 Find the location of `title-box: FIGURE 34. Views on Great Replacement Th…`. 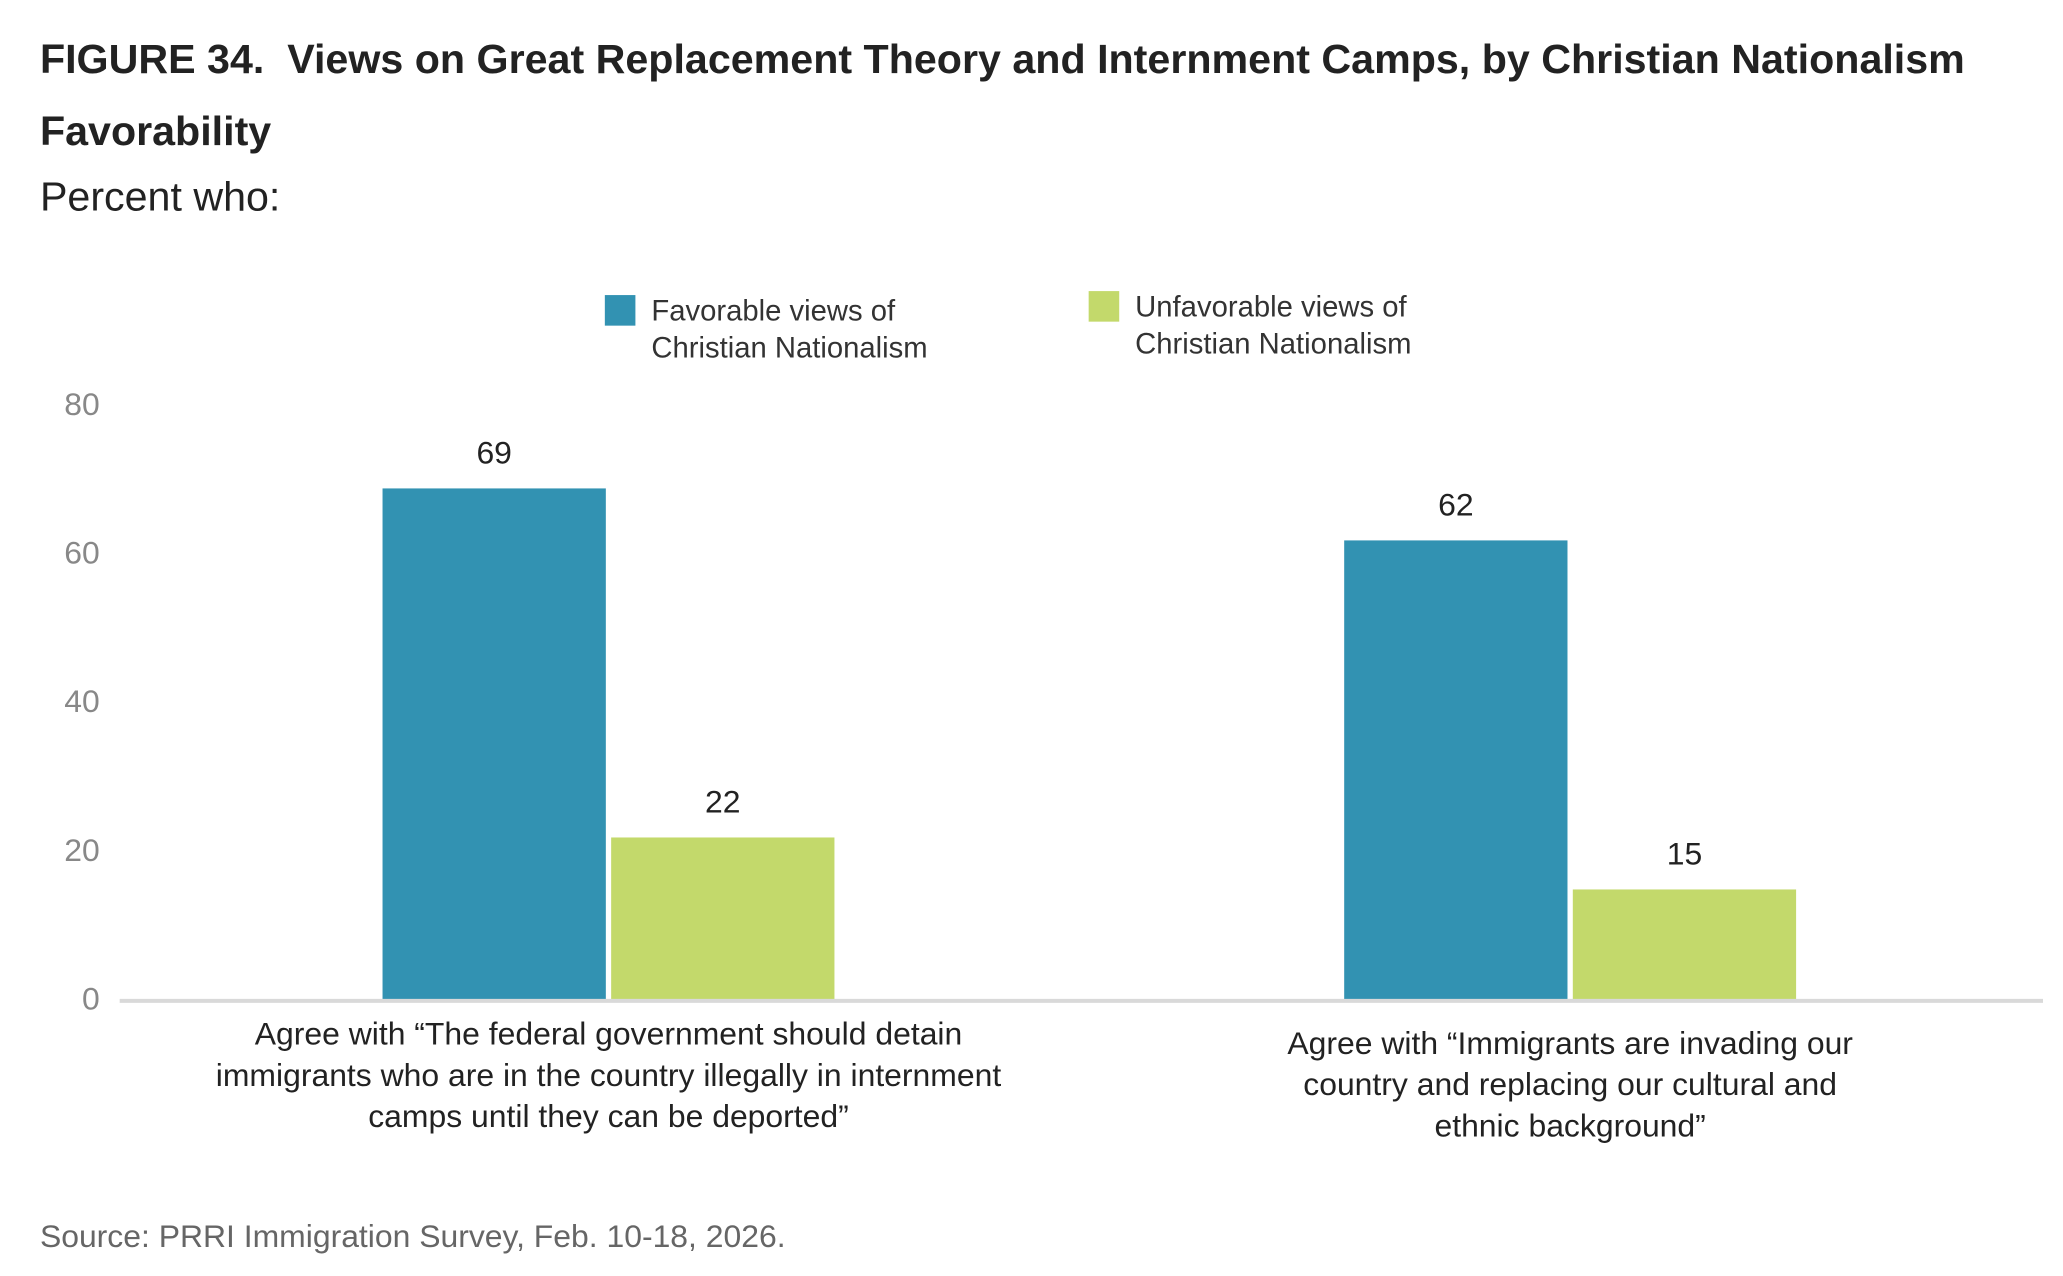

title-box: FIGURE 34. Views on Great Replacement Th… is located at coordinates (1008, 95).